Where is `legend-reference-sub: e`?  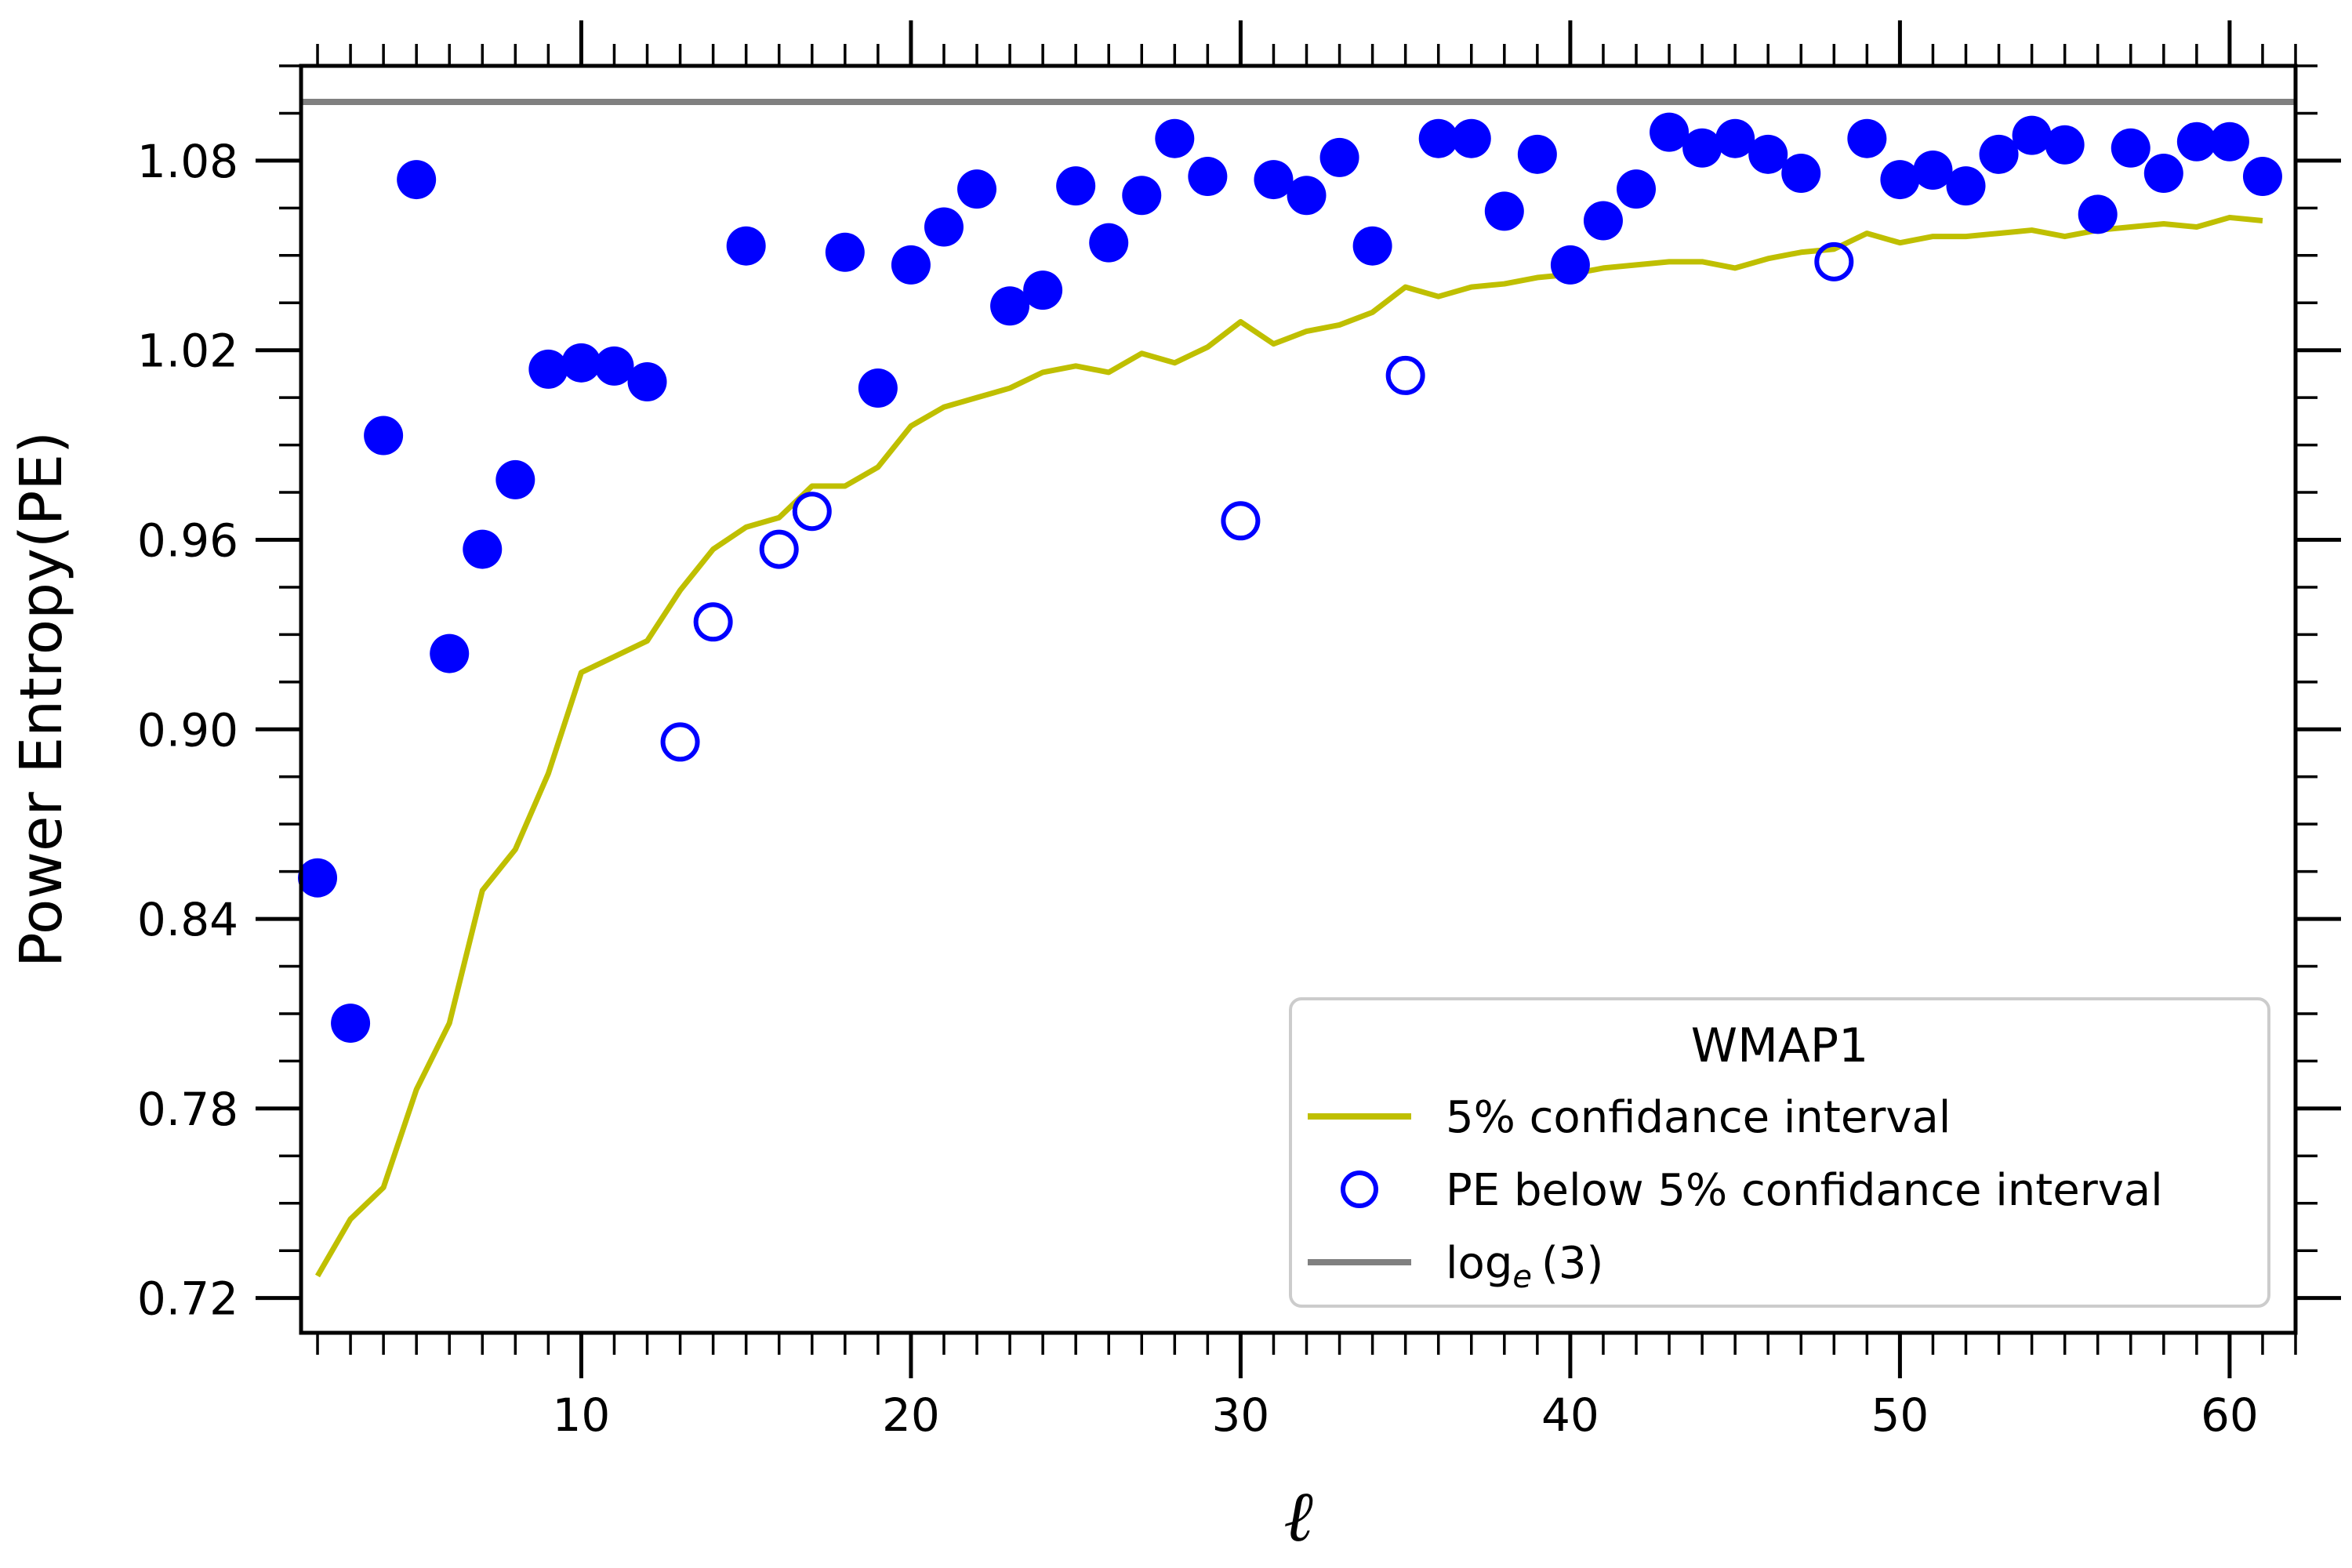 legend-reference-sub: e is located at coordinates (1522, 1277).